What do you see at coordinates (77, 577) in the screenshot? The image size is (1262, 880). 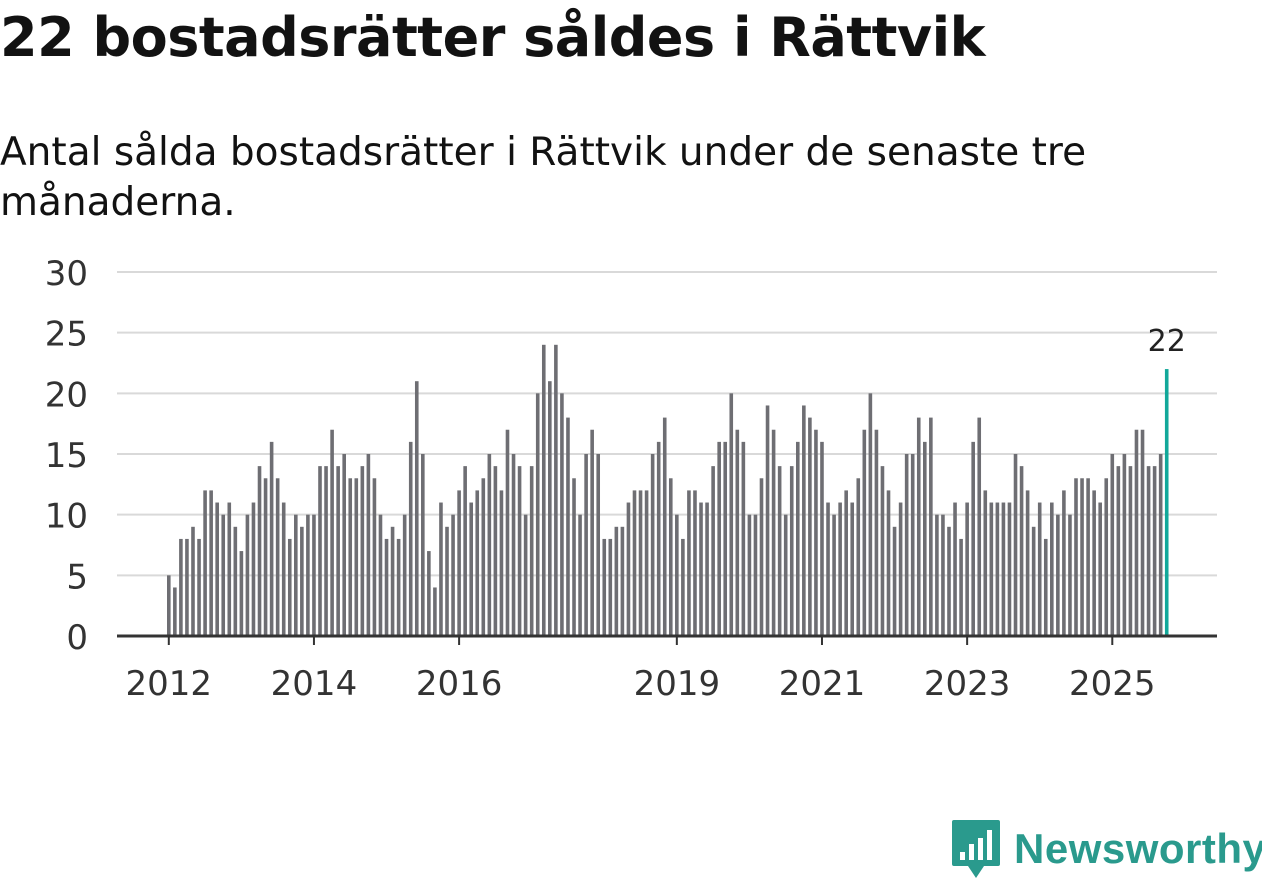 I see `y-tick-label: 5` at bounding box center [77, 577].